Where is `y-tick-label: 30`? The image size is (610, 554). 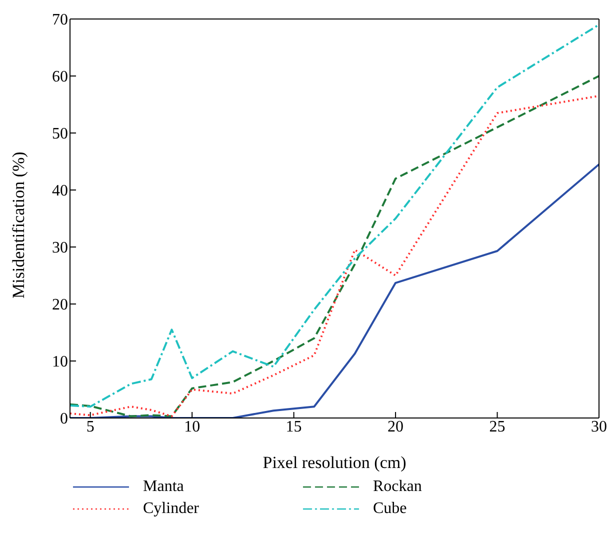 y-tick-label: 30 is located at coordinates (60, 248).